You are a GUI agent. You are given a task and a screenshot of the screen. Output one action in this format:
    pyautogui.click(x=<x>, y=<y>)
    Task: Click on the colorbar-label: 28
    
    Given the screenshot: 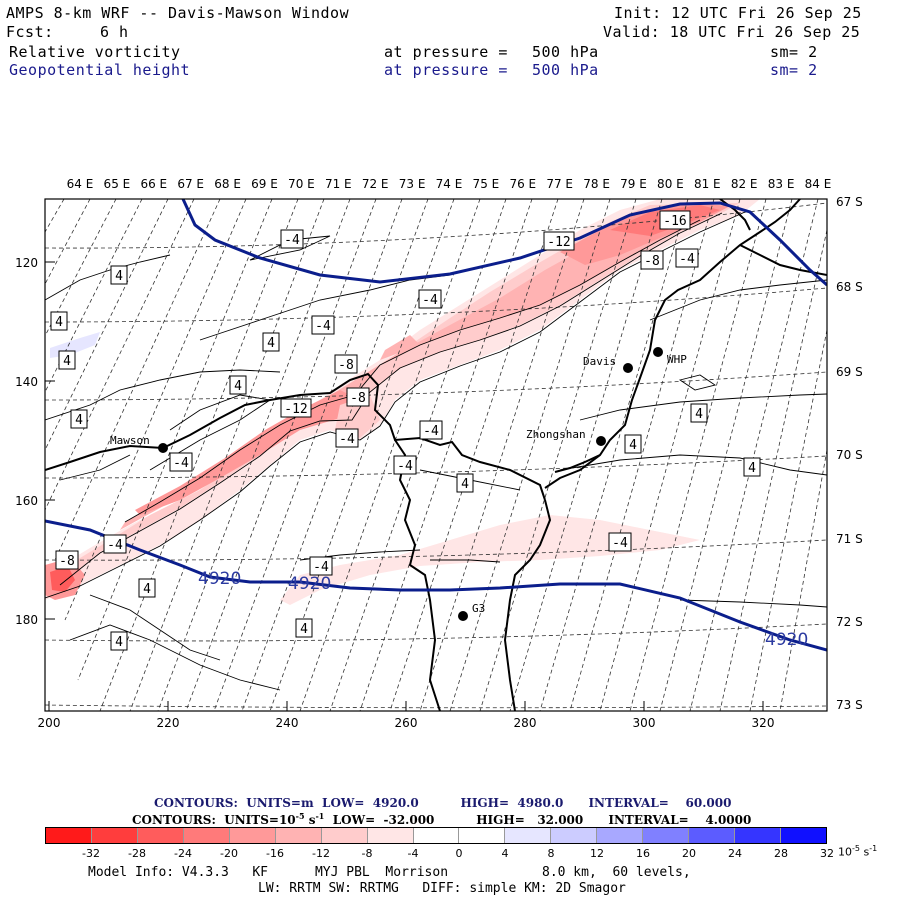 What is the action you would take?
    pyautogui.click(x=781, y=853)
    